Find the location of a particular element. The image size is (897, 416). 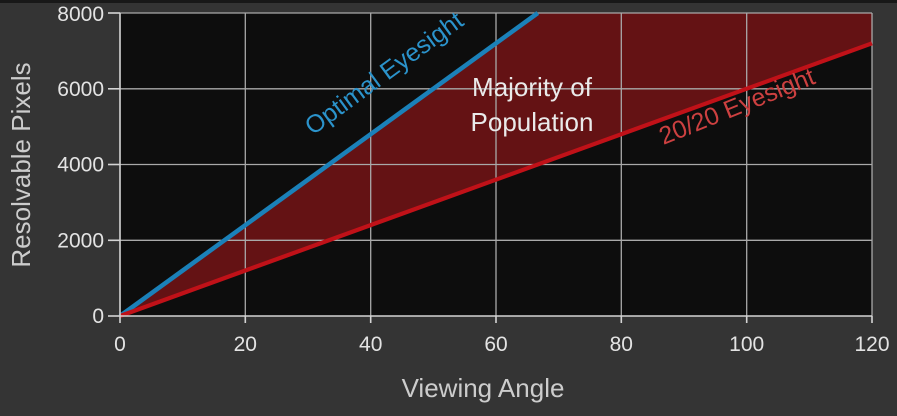

y-tick-label-6000: 6000 is located at coordinates (80, 89).